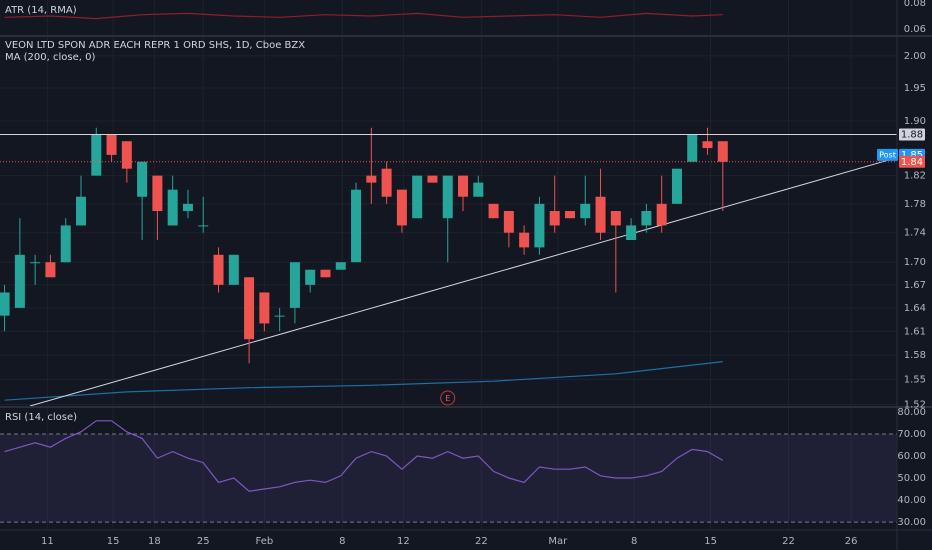 The width and height of the screenshot is (932, 550). Describe the element at coordinates (915, 88) in the screenshot. I see `y-tick-label: 1.95` at that location.